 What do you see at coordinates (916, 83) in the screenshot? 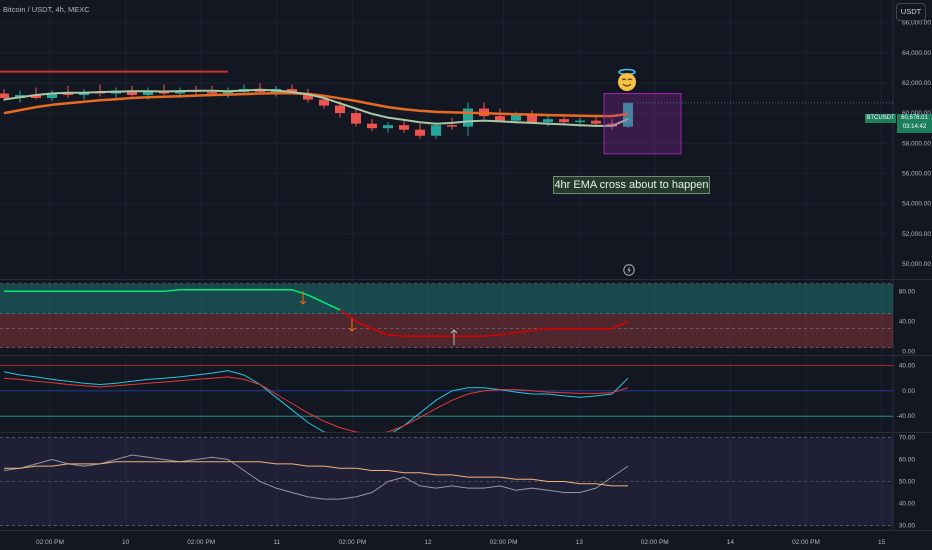
I see `price-axis-tick: 62,000.00` at bounding box center [916, 83].